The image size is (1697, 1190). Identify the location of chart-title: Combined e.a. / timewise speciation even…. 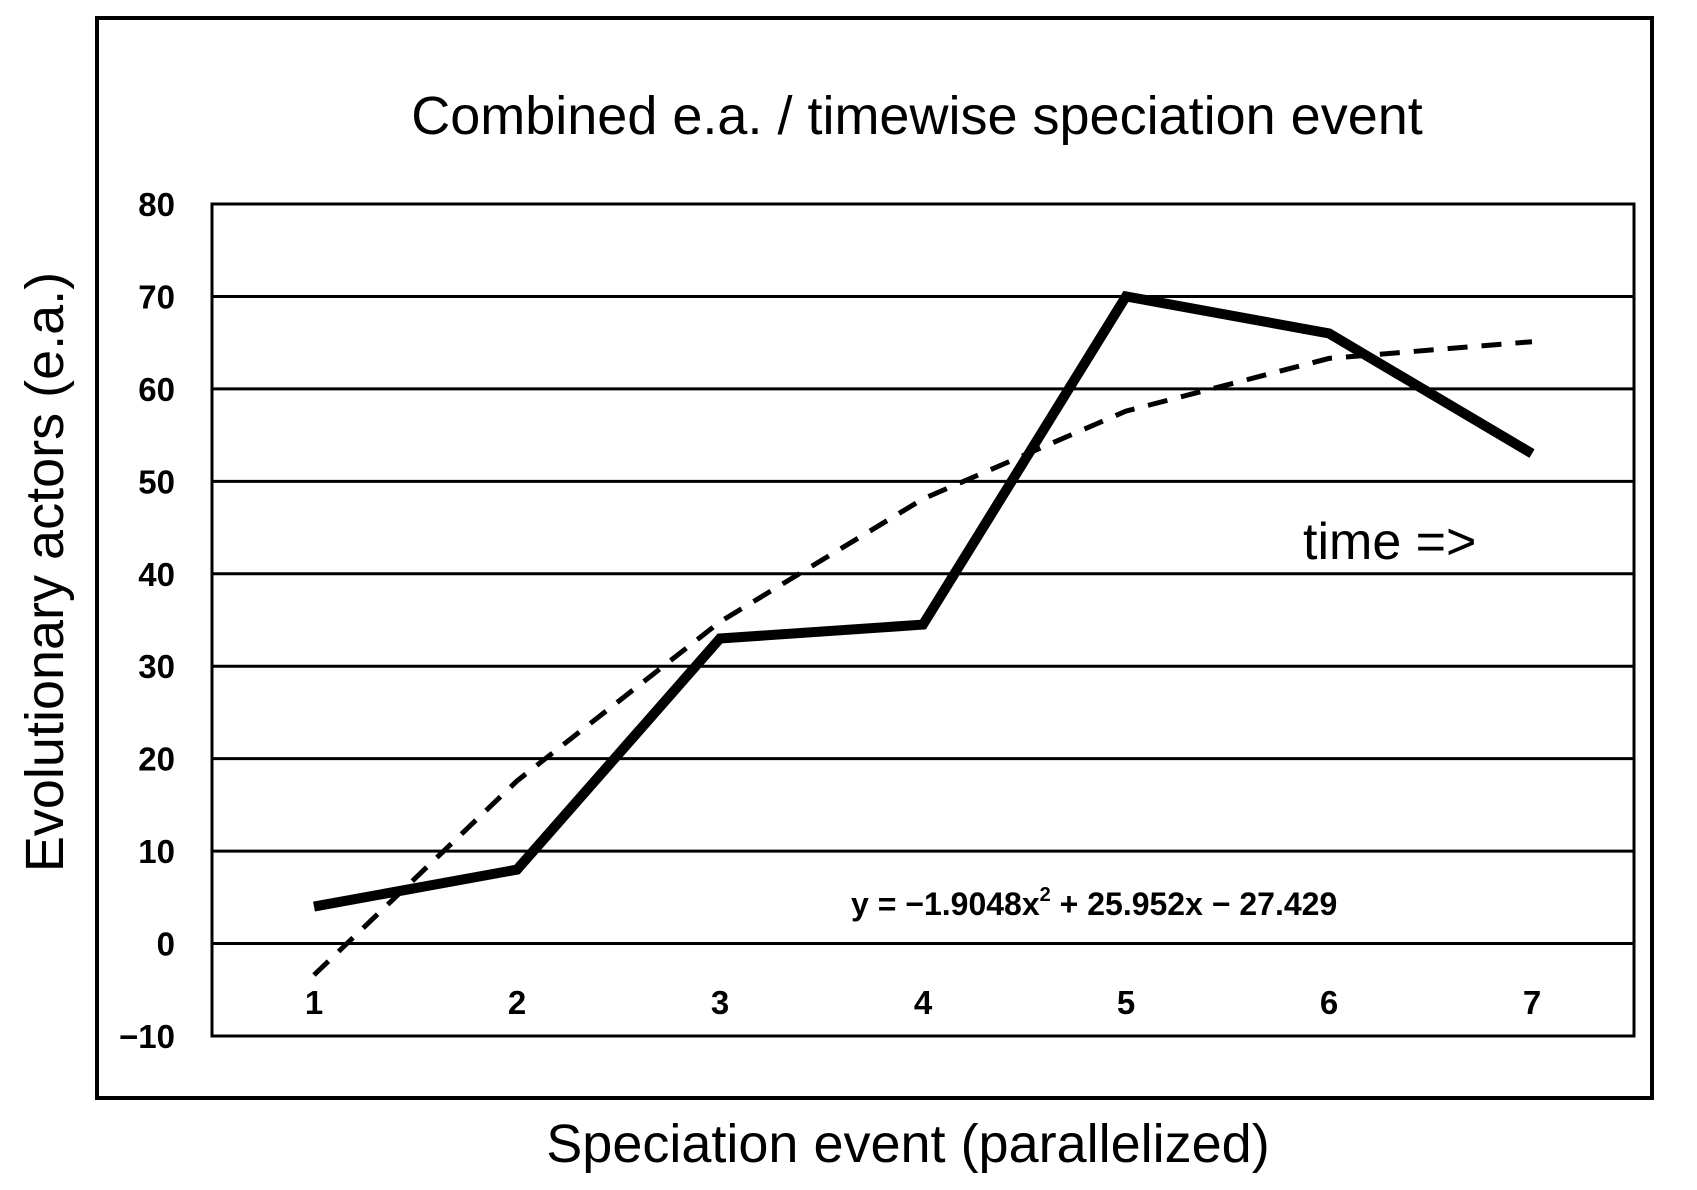
(917, 116).